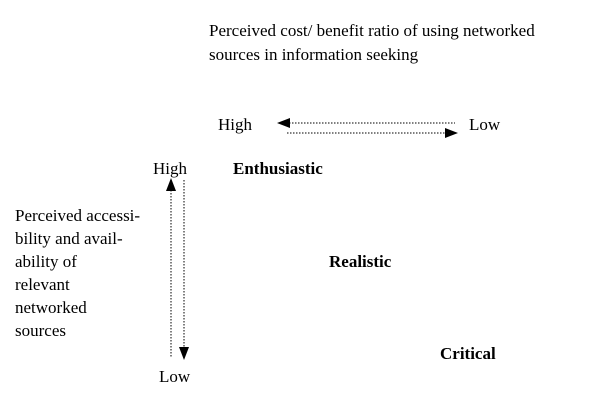 This screenshot has height=410, width=602. Describe the element at coordinates (42, 284) in the screenshot. I see `left-axis-title-line-4: relevant` at that location.